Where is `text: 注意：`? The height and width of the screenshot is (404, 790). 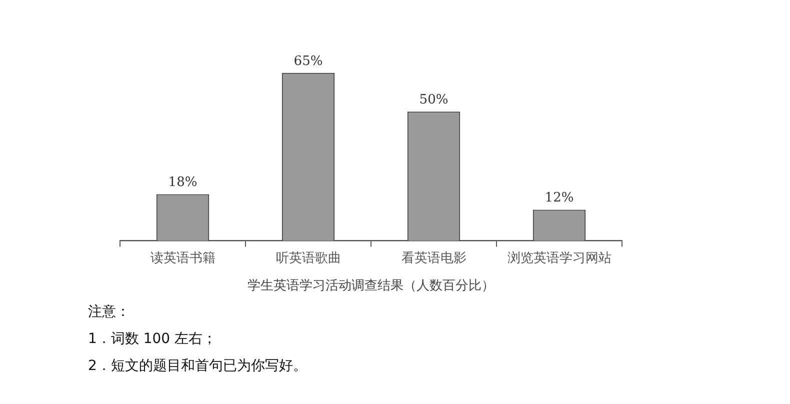 text: 注意： is located at coordinates (109, 312).